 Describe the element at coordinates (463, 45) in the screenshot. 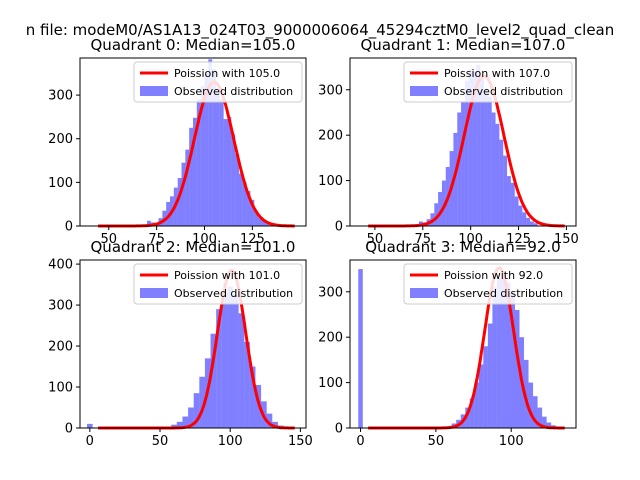

I see `subplot-title: Quadrant 1: Median=107.0` at that location.